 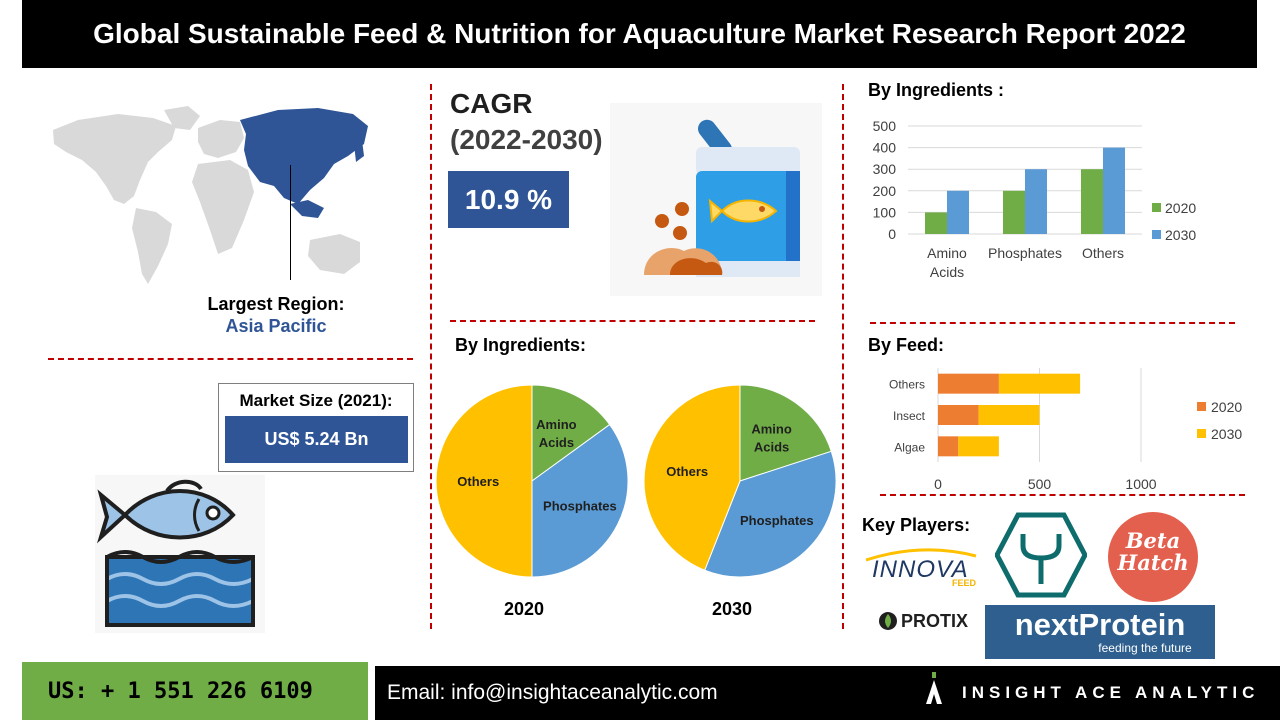 What do you see at coordinates (885, 126) in the screenshot?
I see `y-tick-label: 500` at bounding box center [885, 126].